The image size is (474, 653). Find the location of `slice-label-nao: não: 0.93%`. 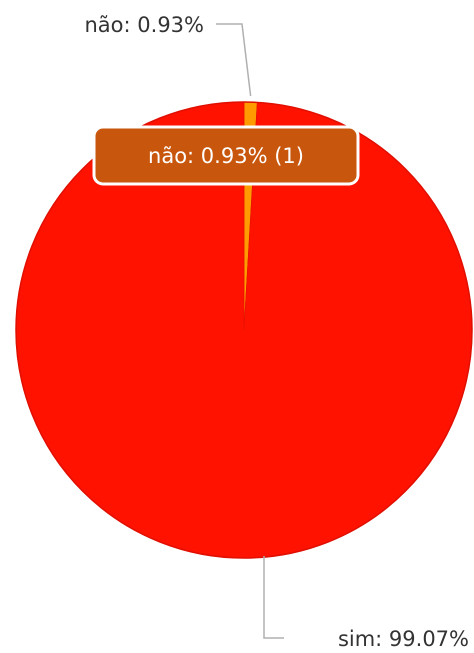

slice-label-nao: não: 0.93% is located at coordinates (145, 25).